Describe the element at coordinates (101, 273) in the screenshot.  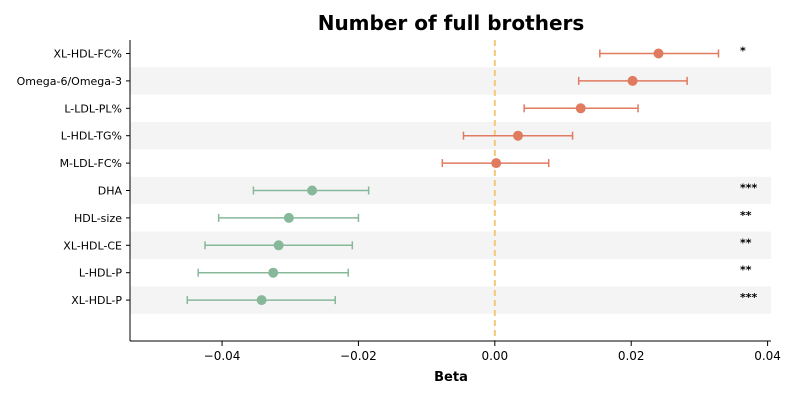
I see `y-tick-label: L-HDL-P` at that location.